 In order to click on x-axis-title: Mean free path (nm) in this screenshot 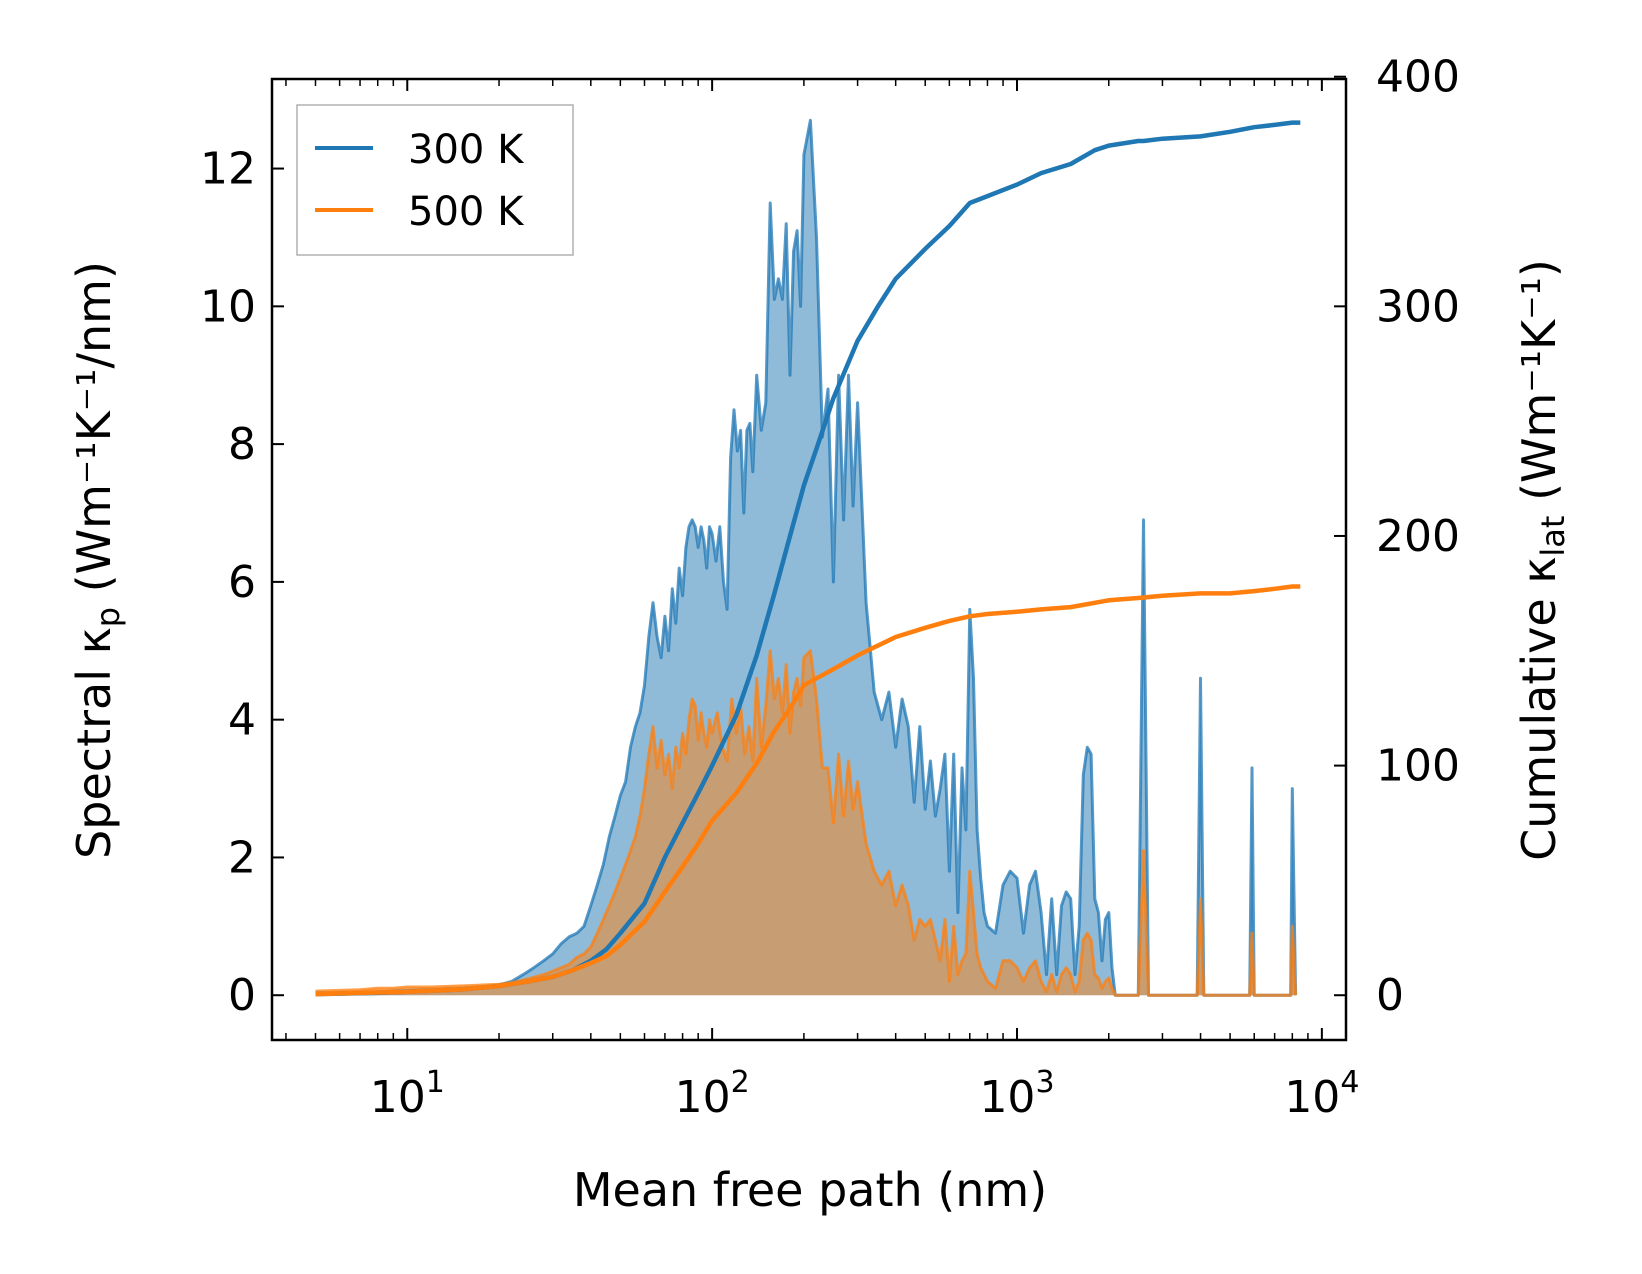, I will do `click(810, 1190)`.